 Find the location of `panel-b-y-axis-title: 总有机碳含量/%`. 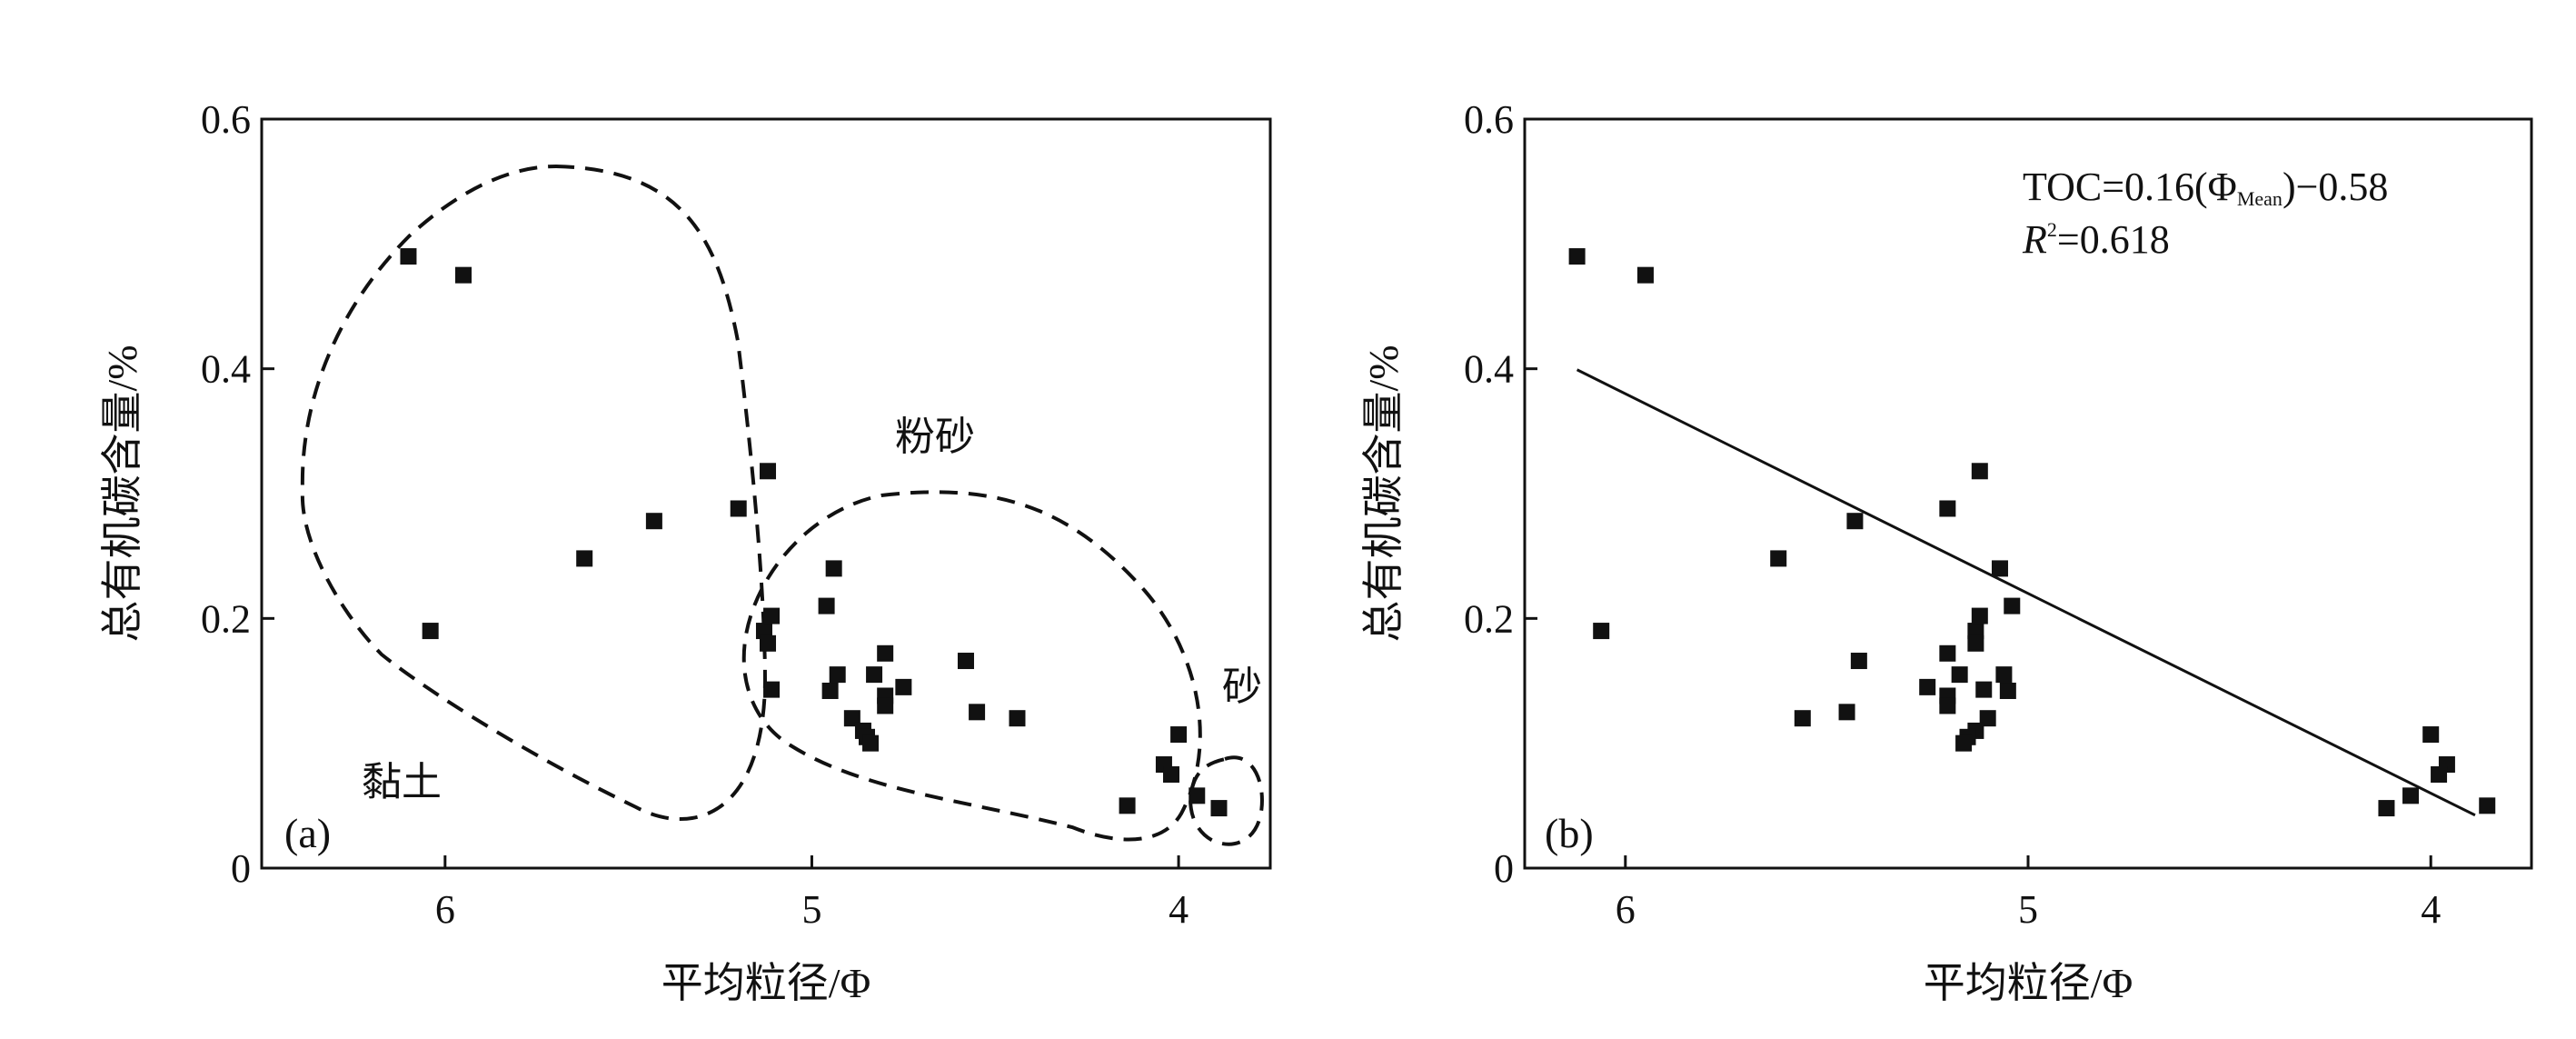

panel-b-y-axis-title: 总有机碳含量/% is located at coordinates (1384, 494).